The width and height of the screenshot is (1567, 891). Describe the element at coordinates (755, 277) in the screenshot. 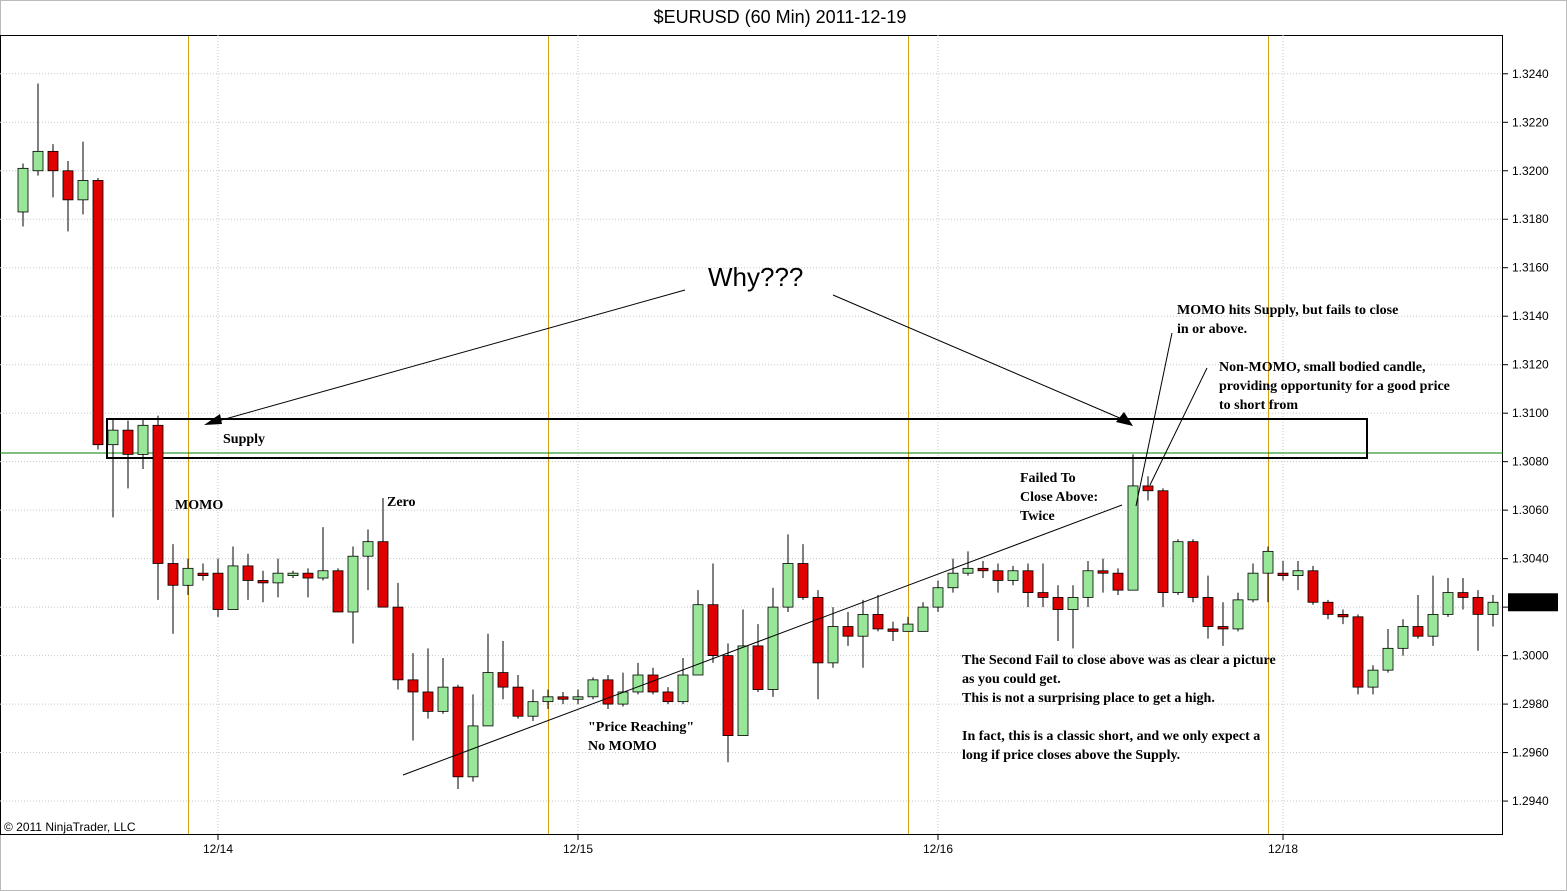

I see `annotation: Why???` at that location.